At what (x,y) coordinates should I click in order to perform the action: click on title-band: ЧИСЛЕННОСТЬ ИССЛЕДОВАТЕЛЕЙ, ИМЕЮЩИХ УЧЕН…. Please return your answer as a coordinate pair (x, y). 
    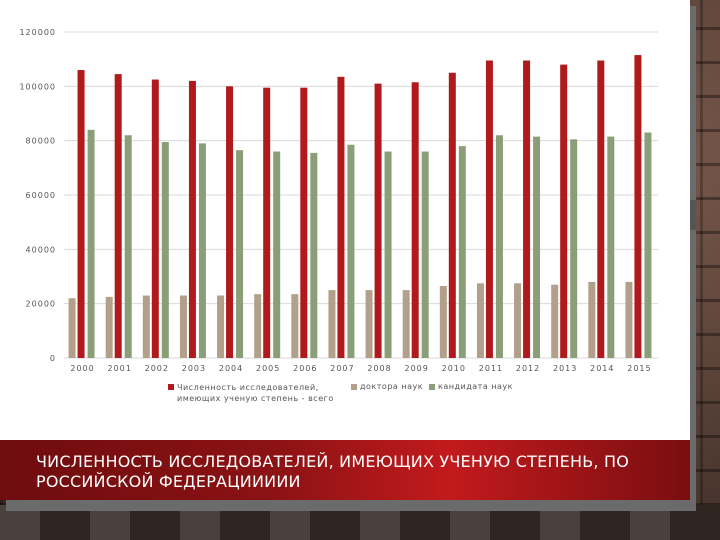
    Looking at the image, I should click on (345, 470).